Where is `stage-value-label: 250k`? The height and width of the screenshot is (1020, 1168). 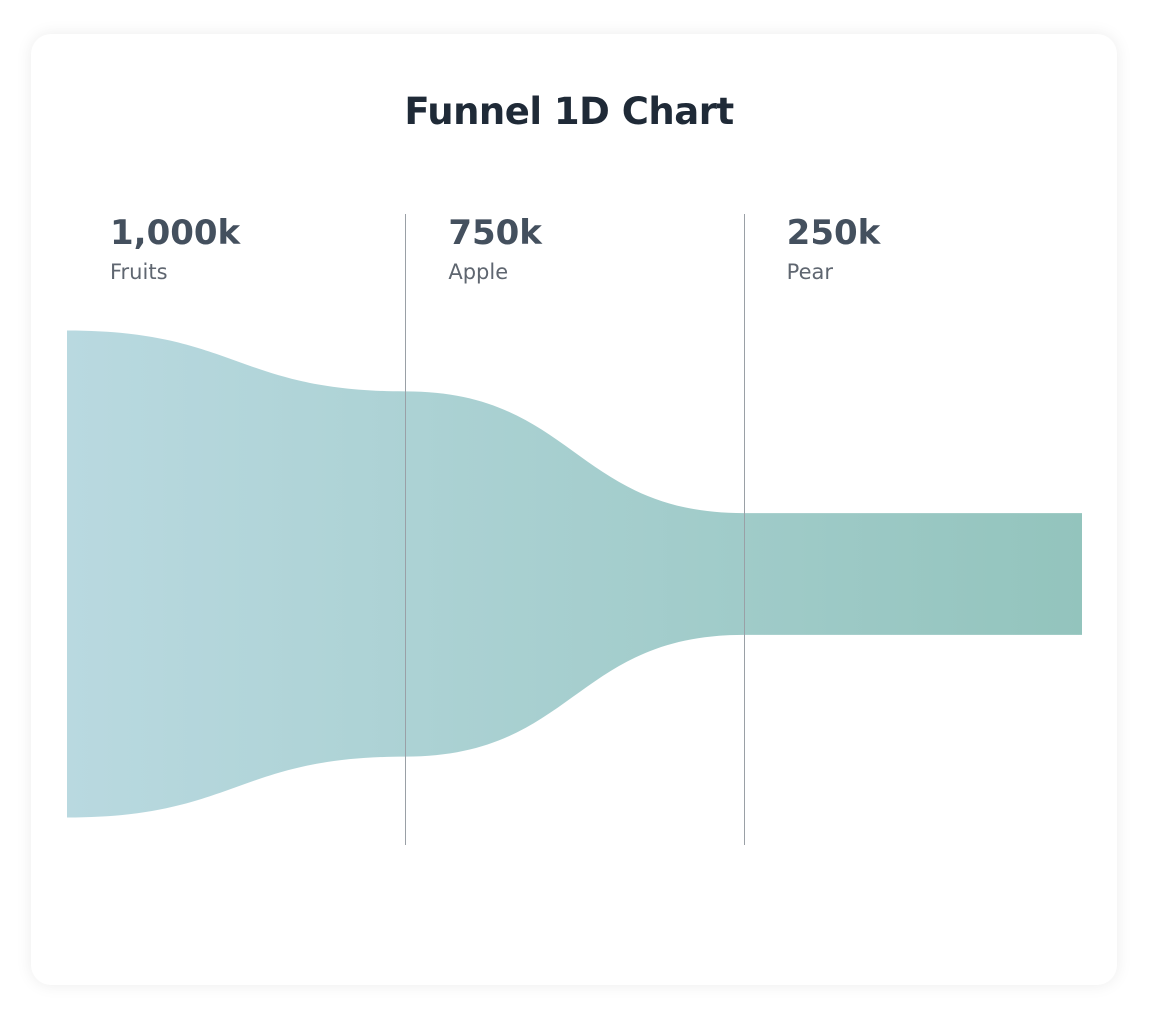 stage-value-label: 250k is located at coordinates (834, 233).